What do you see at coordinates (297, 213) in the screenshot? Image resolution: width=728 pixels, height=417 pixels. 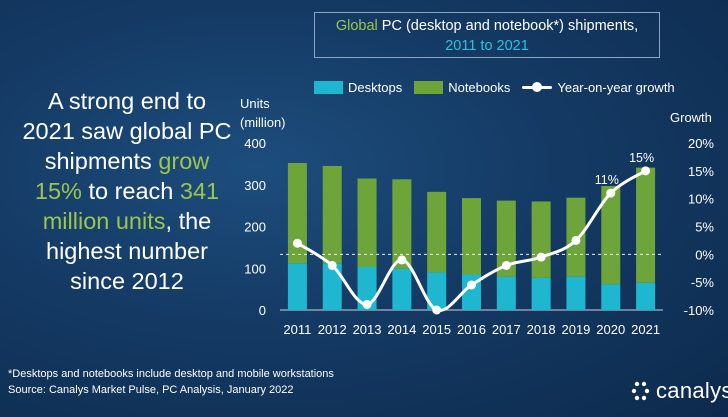 I see `bar-notebooks-2011` at bounding box center [297, 213].